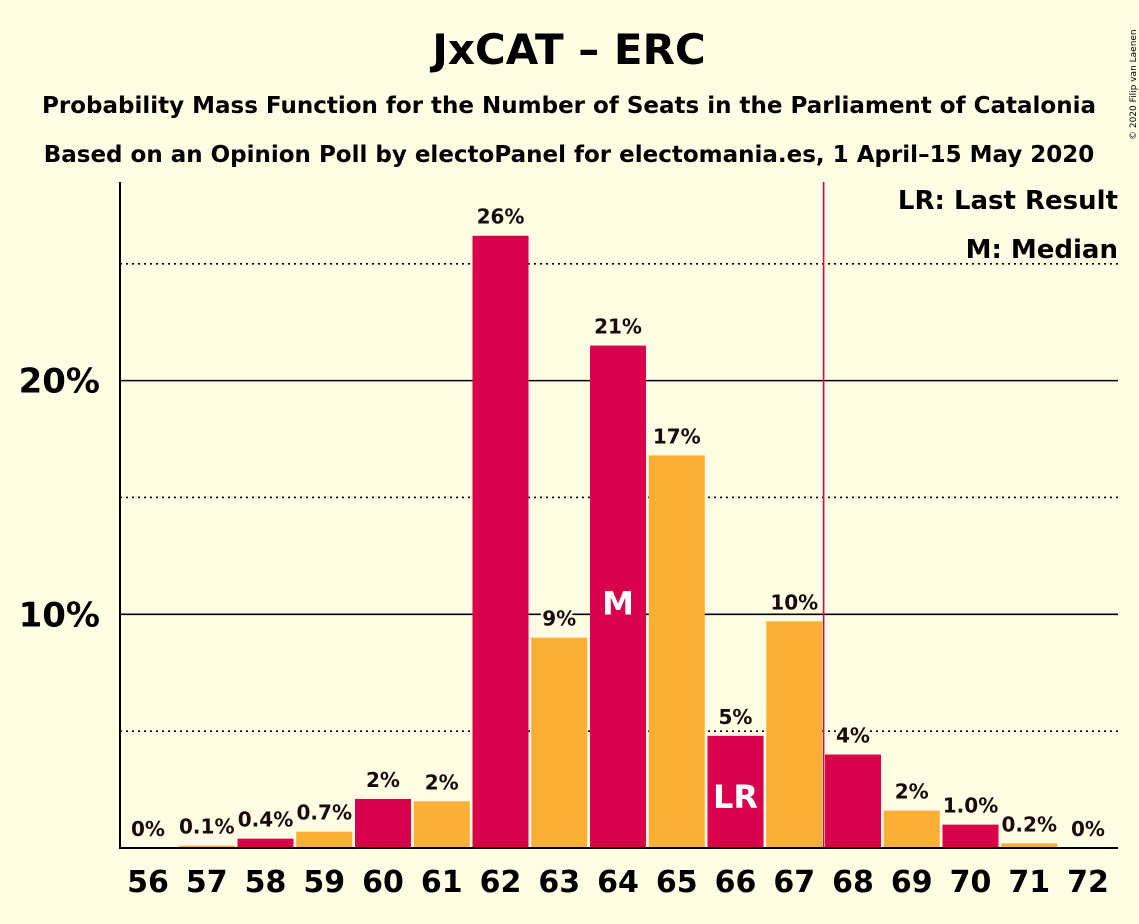 The width and height of the screenshot is (1139, 924). I want to click on x-axis-ticks: 56 57 58 59 60 61 62 63 64 65 66 67 68 69 70 71 72, so click(618, 882).